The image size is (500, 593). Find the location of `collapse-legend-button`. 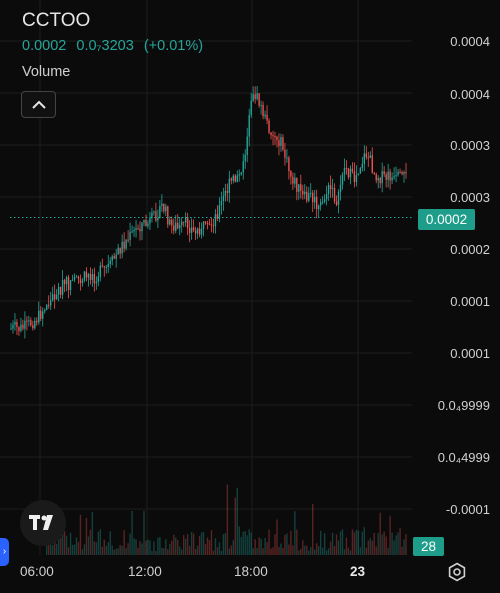

collapse-legend-button is located at coordinates (38, 104).